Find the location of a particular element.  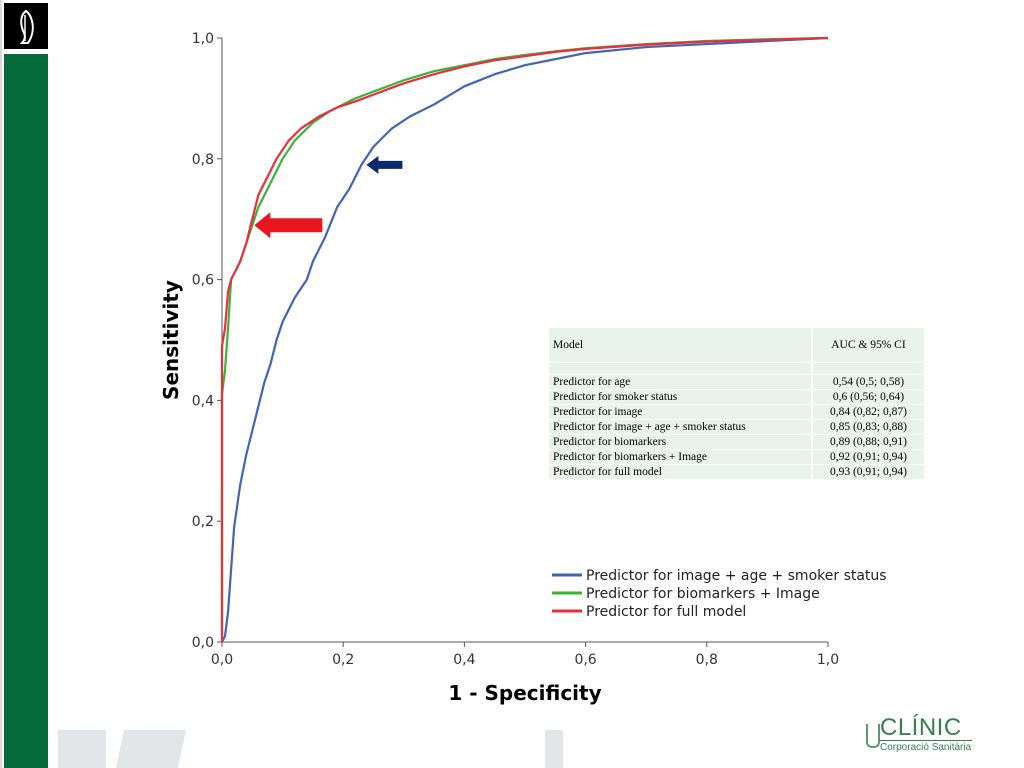

annotation-arrows is located at coordinates (328, 197).